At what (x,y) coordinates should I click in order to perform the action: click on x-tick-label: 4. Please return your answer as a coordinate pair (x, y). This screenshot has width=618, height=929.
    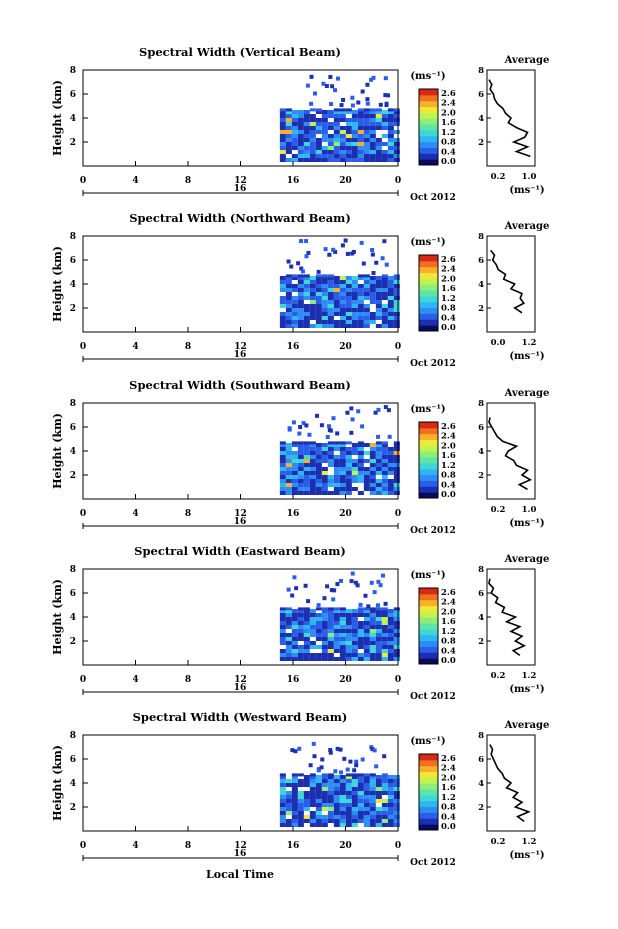
    Looking at the image, I should click on (135, 347).